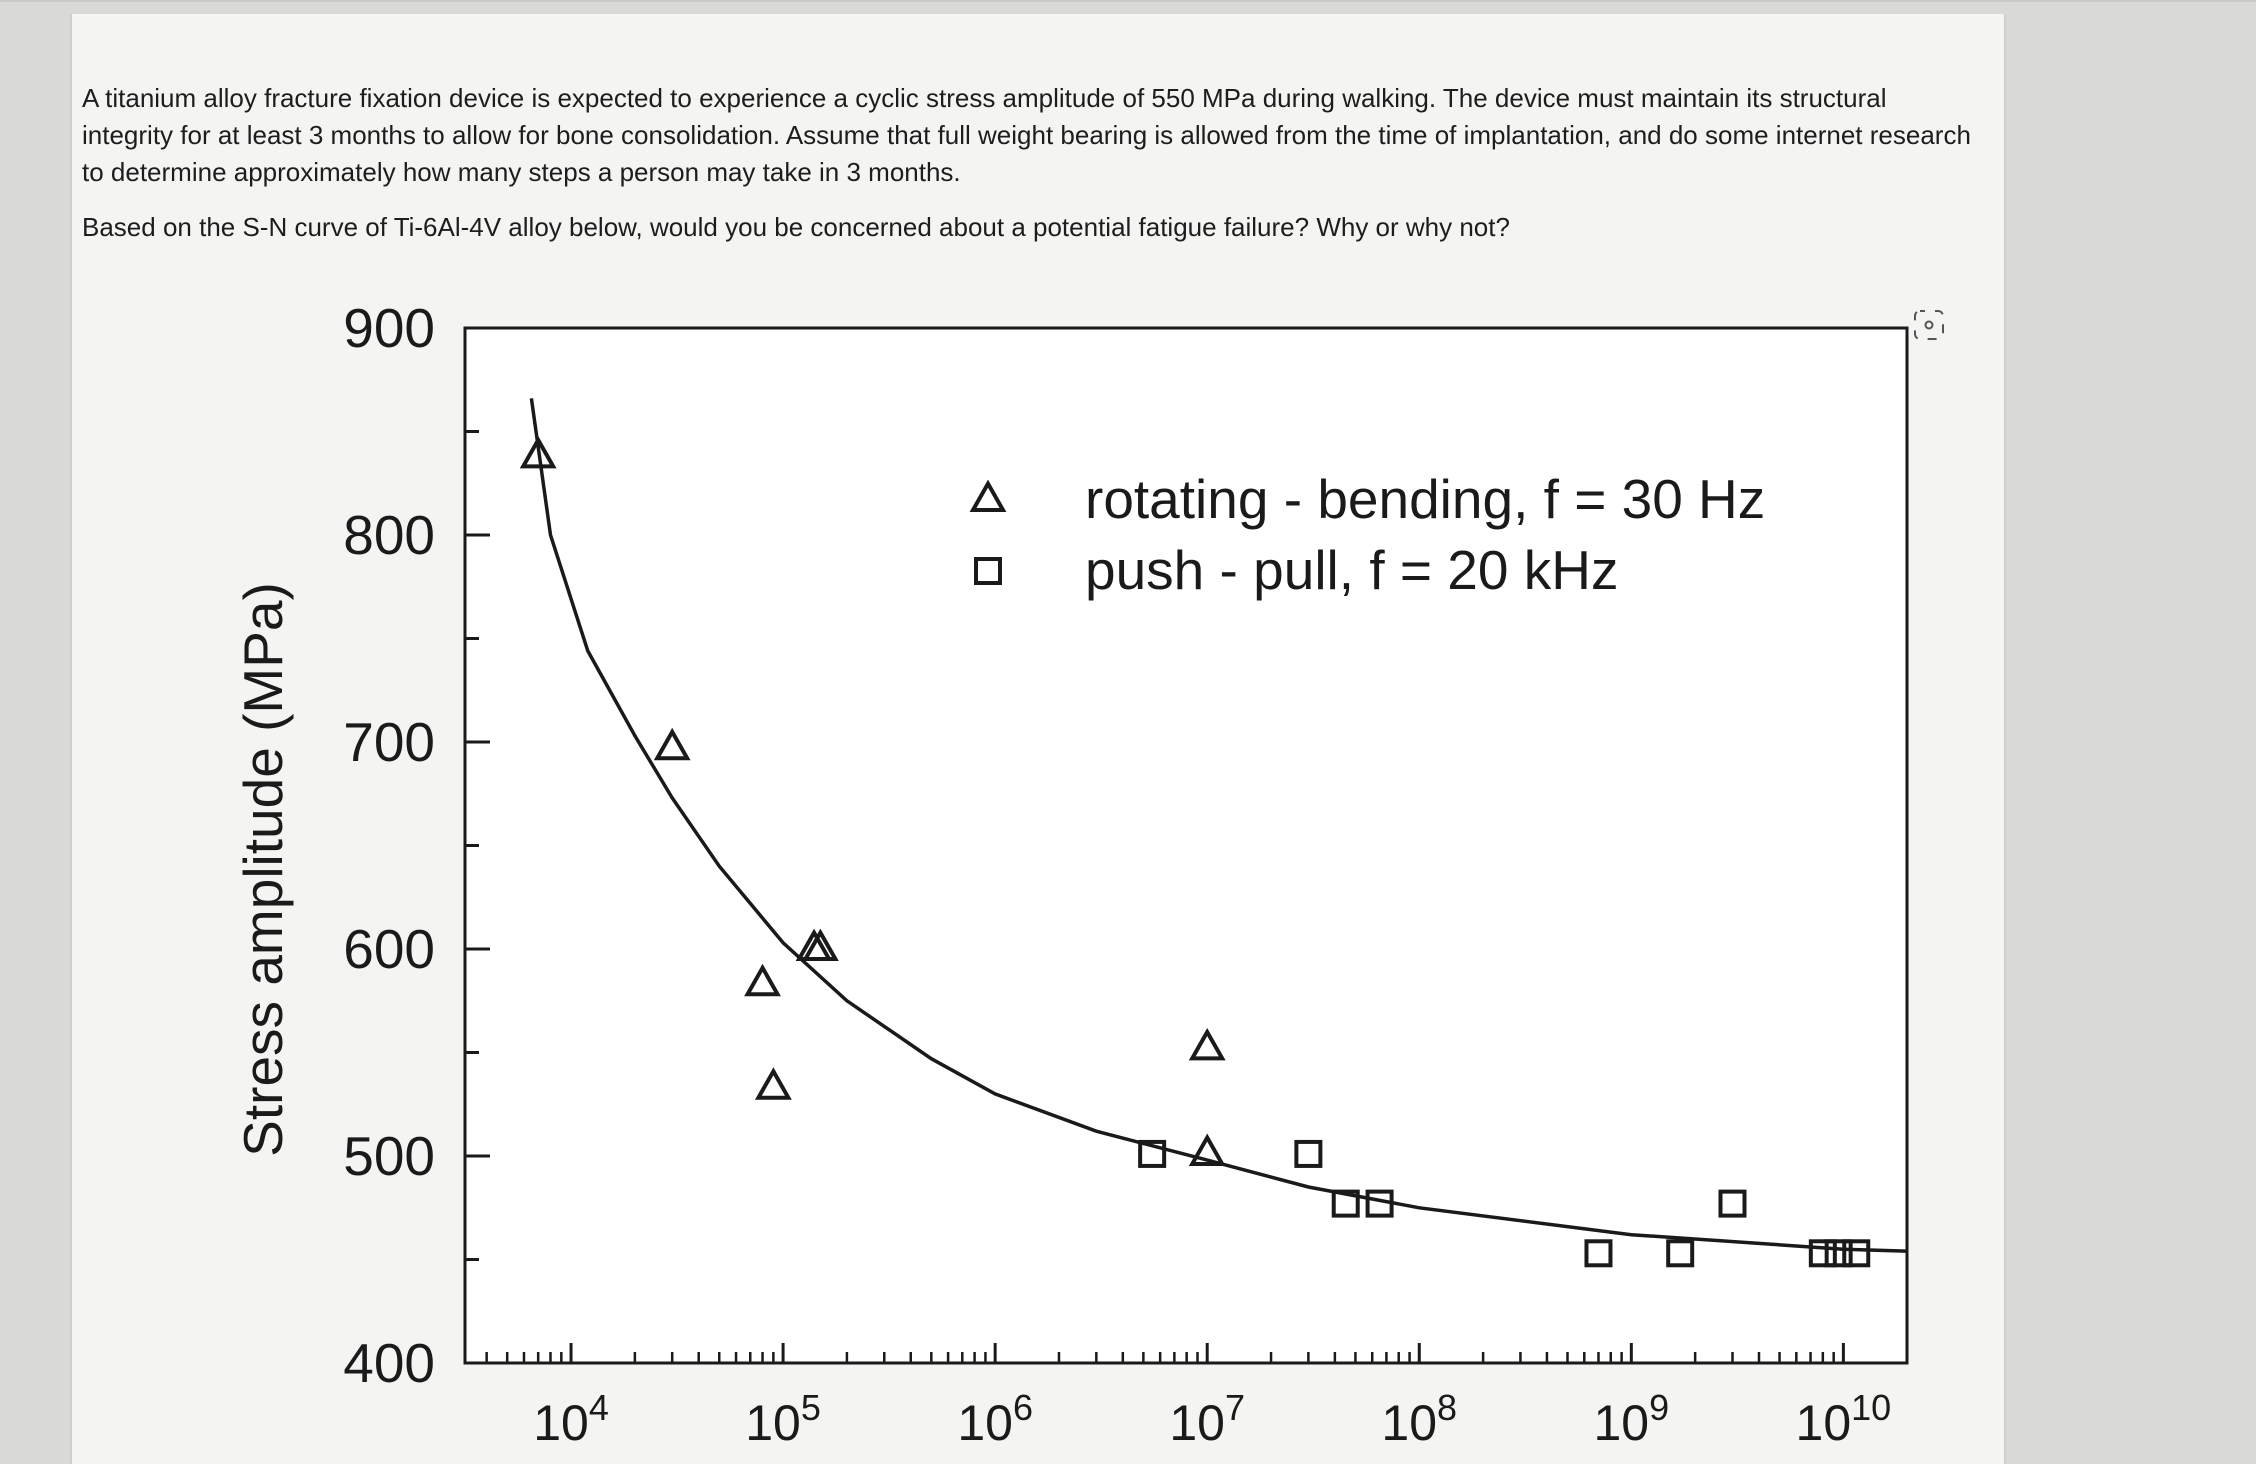  What do you see at coordinates (571, 1419) in the screenshot?
I see `x-tick-label: 10⁴` at bounding box center [571, 1419].